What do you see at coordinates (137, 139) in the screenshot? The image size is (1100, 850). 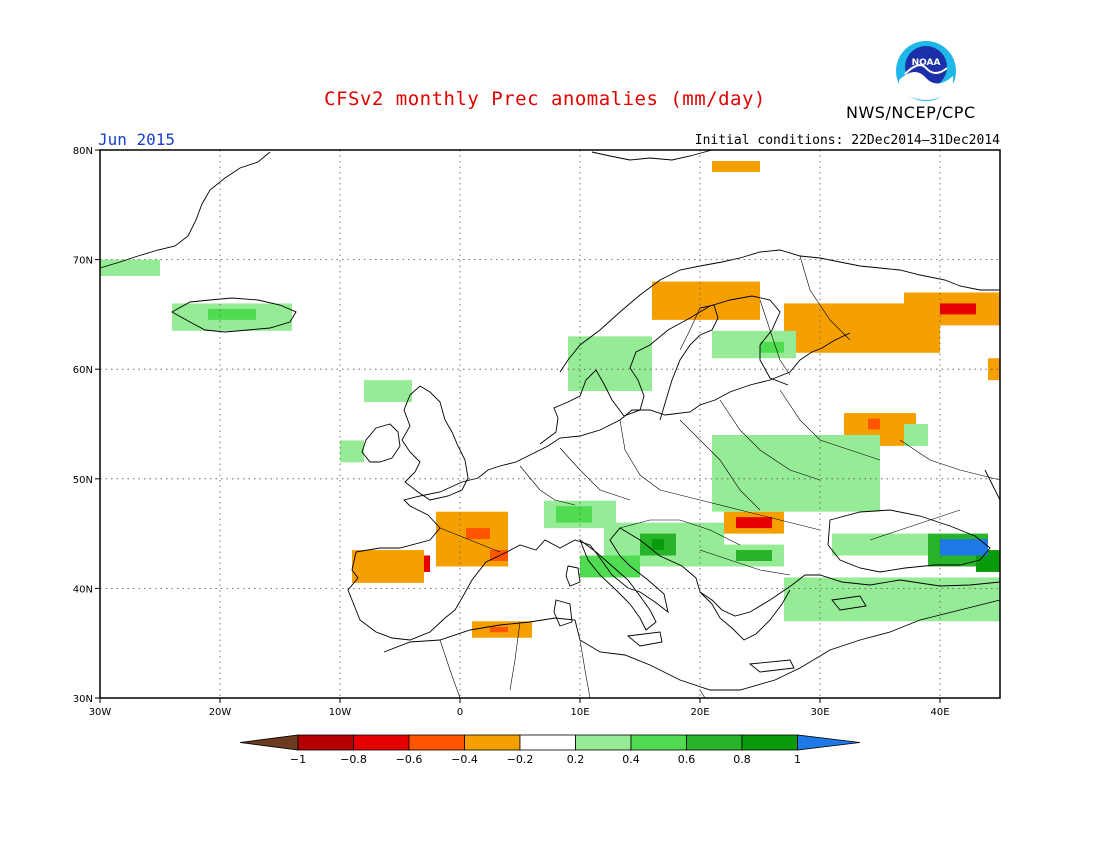 I see `month-label: Jun 2015` at bounding box center [137, 139].